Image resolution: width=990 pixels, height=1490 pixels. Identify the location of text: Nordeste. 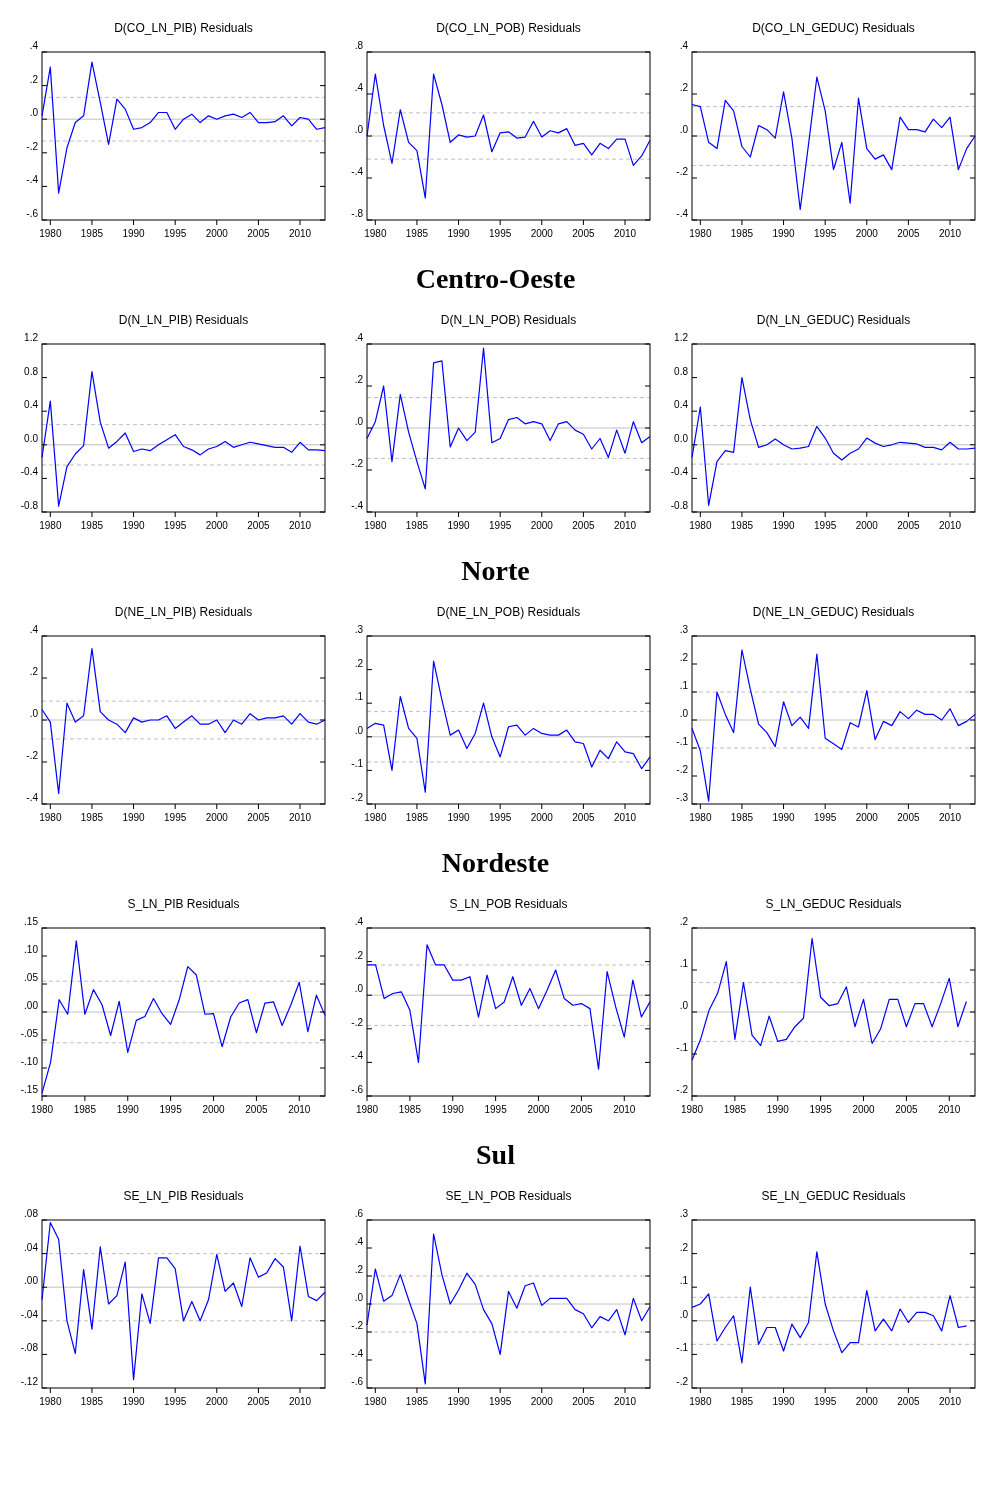
(495, 862).